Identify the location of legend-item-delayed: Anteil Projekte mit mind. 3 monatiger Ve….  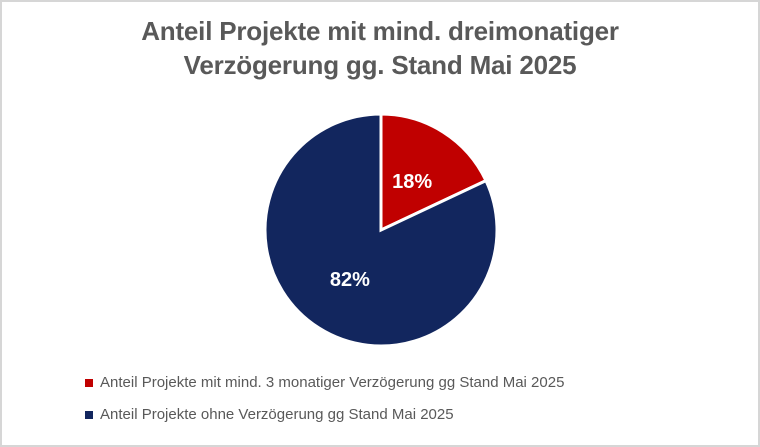
(324, 382).